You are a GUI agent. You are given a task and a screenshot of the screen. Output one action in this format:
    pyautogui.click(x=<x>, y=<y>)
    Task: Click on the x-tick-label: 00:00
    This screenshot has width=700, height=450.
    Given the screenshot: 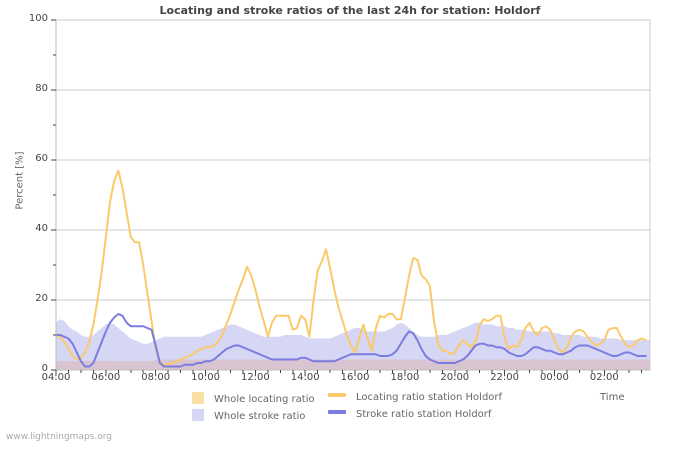 What is the action you would take?
    pyautogui.click(x=554, y=377)
    